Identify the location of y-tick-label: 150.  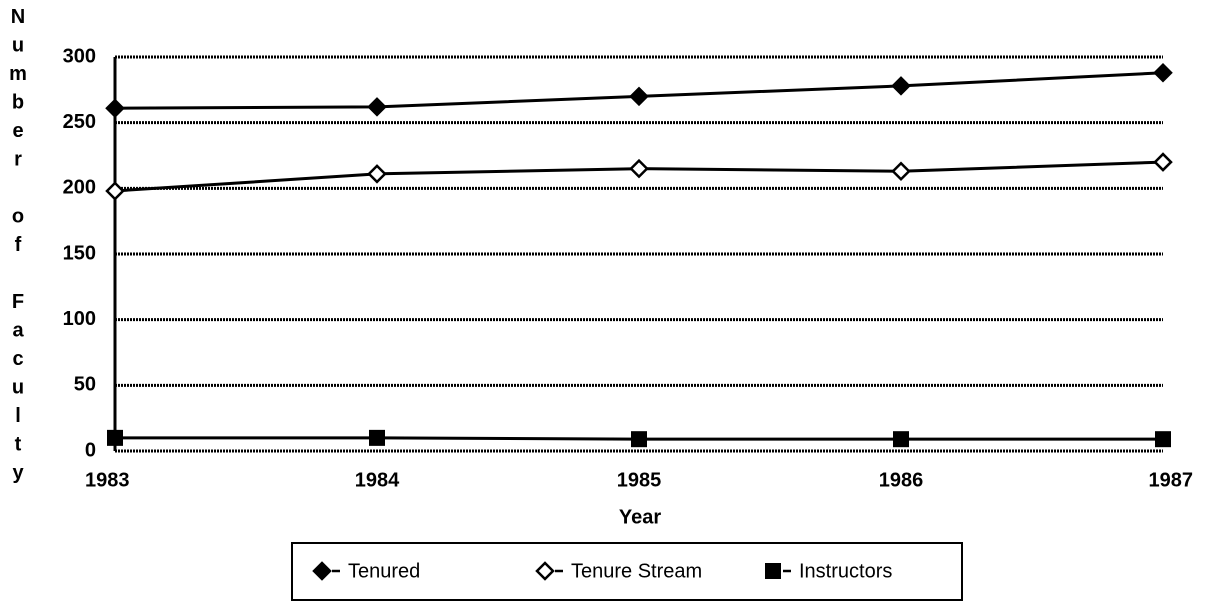
(79, 253).